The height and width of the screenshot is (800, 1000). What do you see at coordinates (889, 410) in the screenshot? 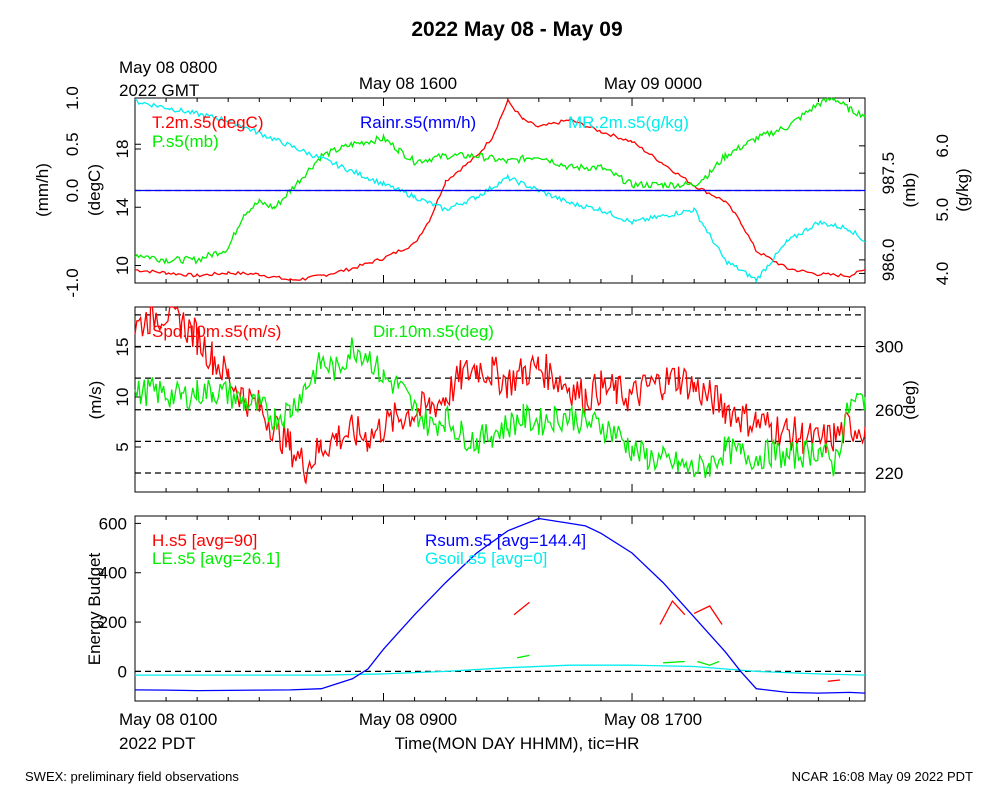
I see `y-tick-label: 260` at bounding box center [889, 410].